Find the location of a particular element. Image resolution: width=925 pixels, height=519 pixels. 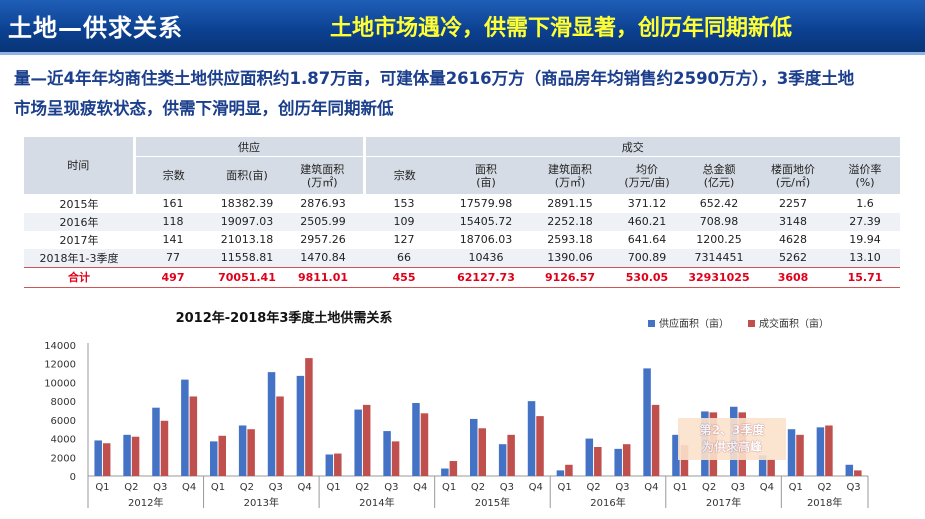

table-cell: 77 is located at coordinates (173, 257).